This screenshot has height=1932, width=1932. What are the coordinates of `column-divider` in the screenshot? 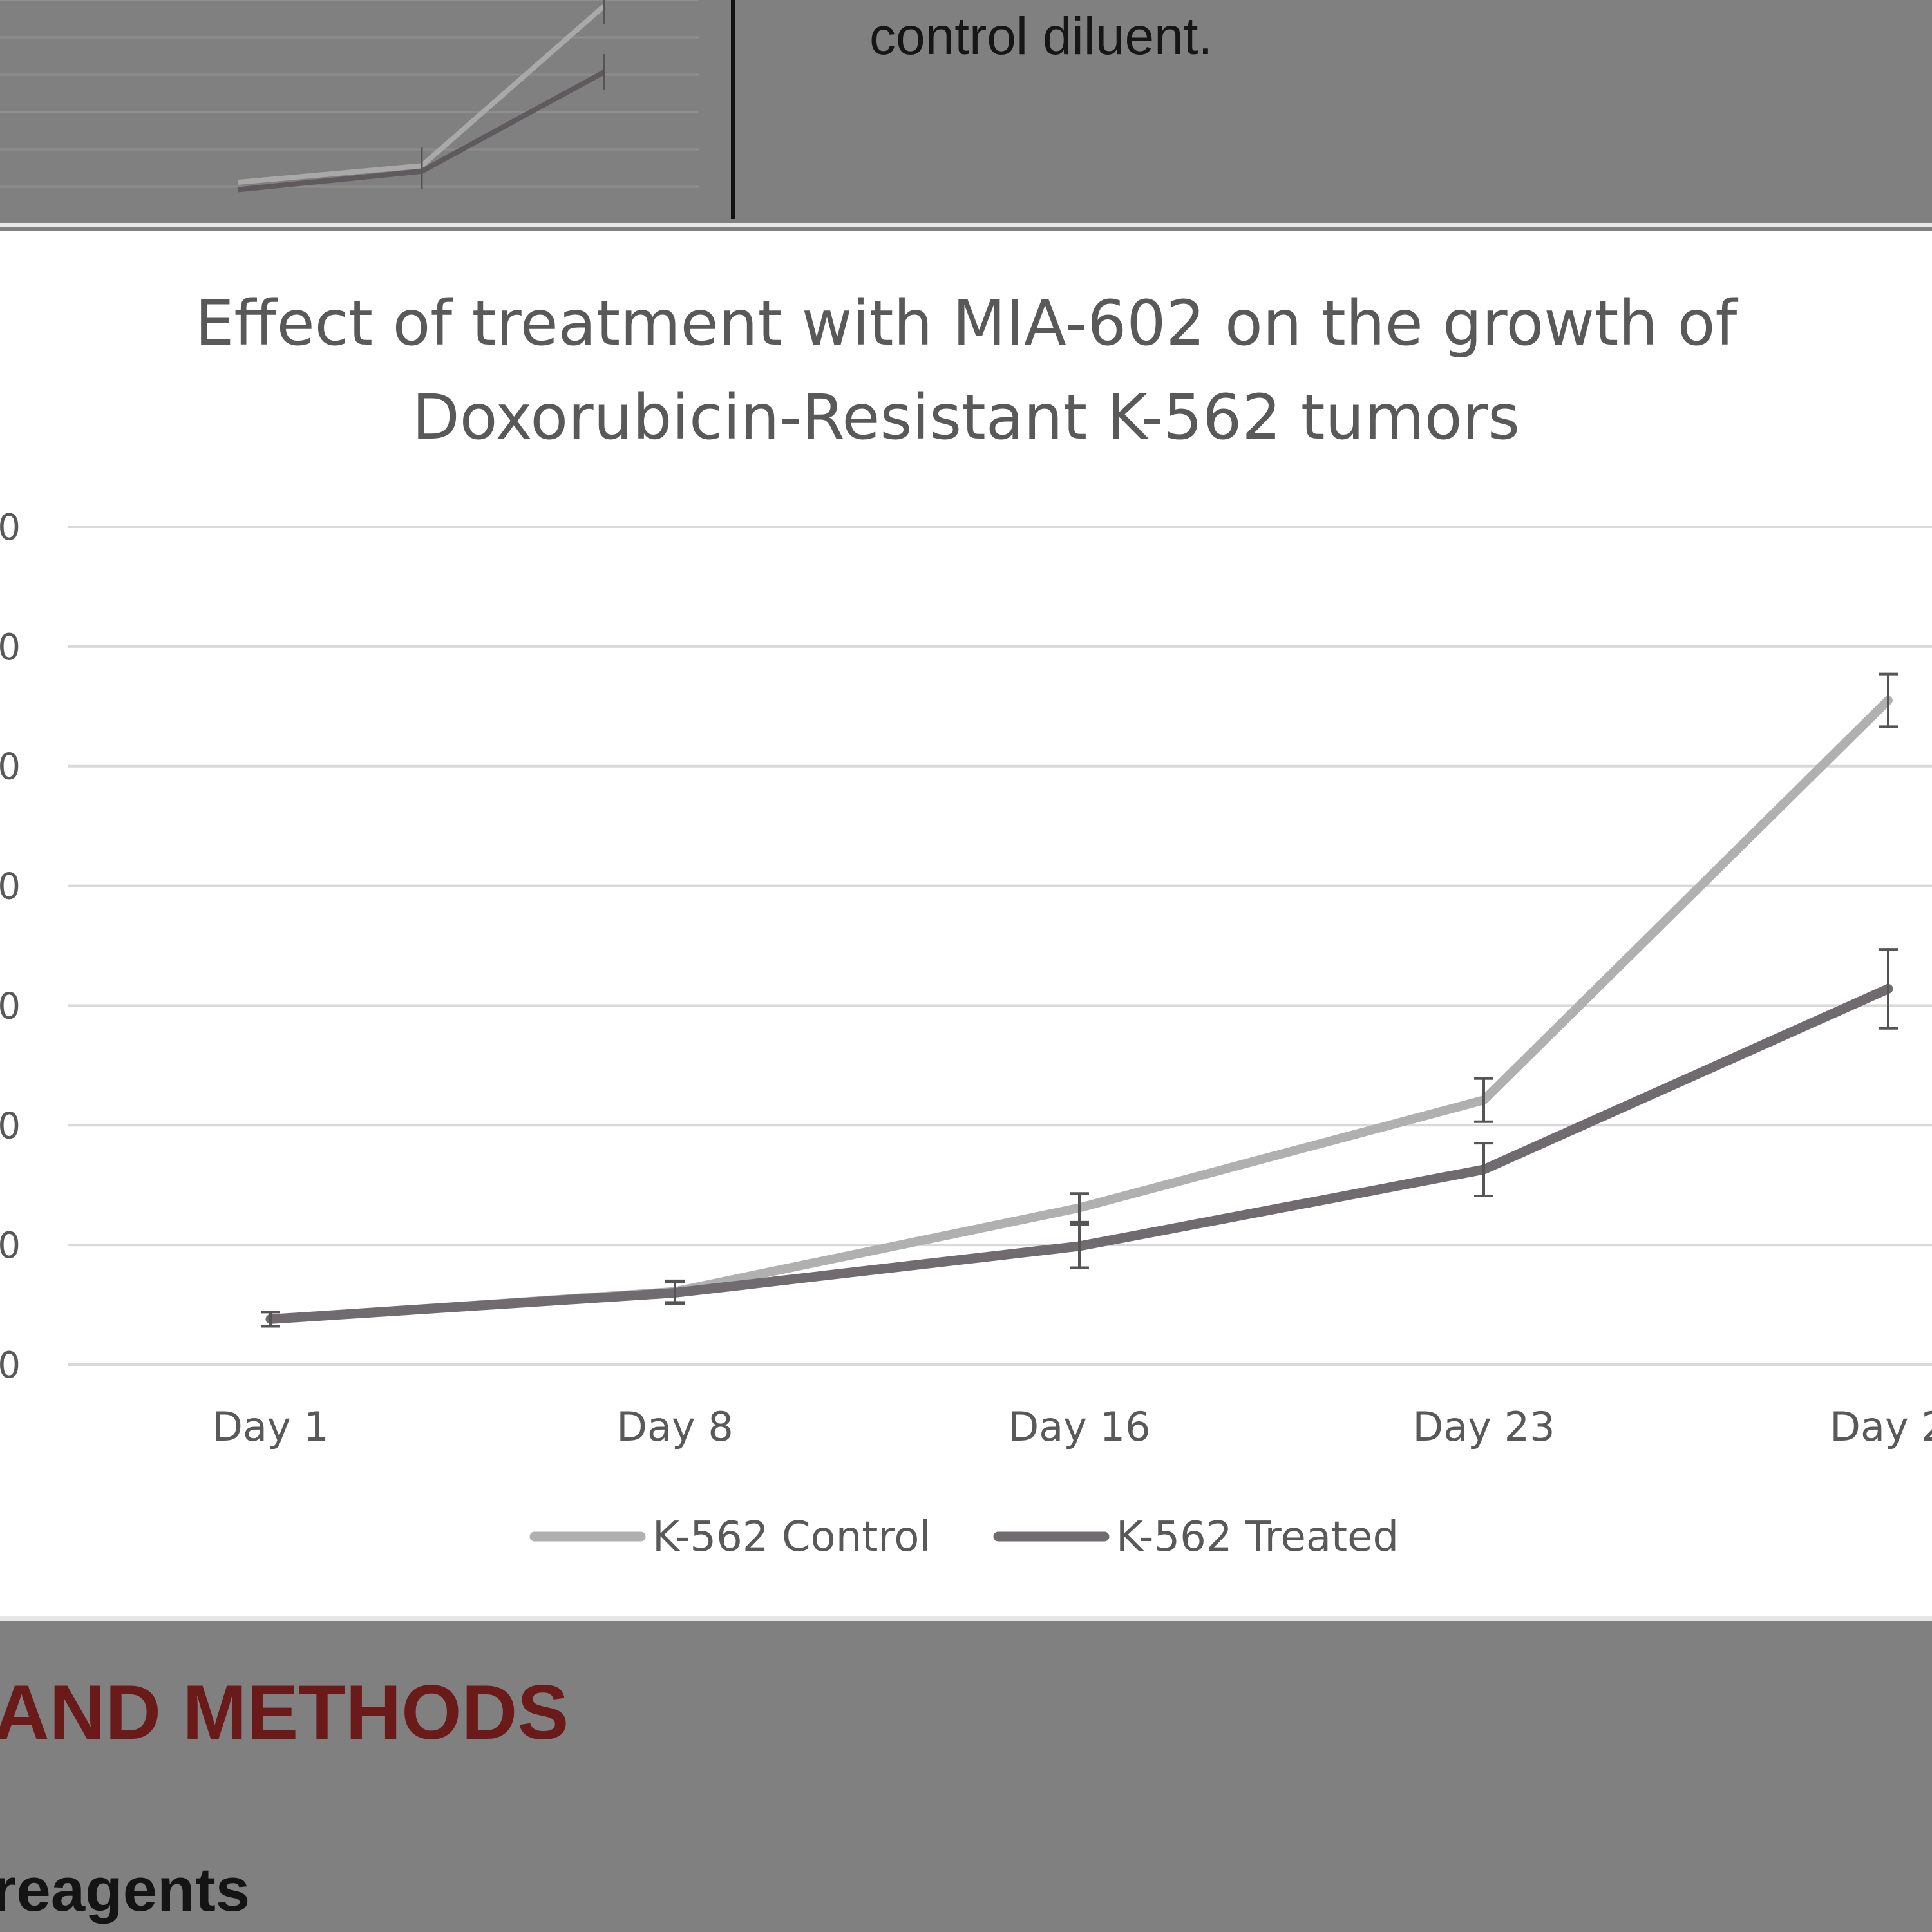 It's located at (733, 109).